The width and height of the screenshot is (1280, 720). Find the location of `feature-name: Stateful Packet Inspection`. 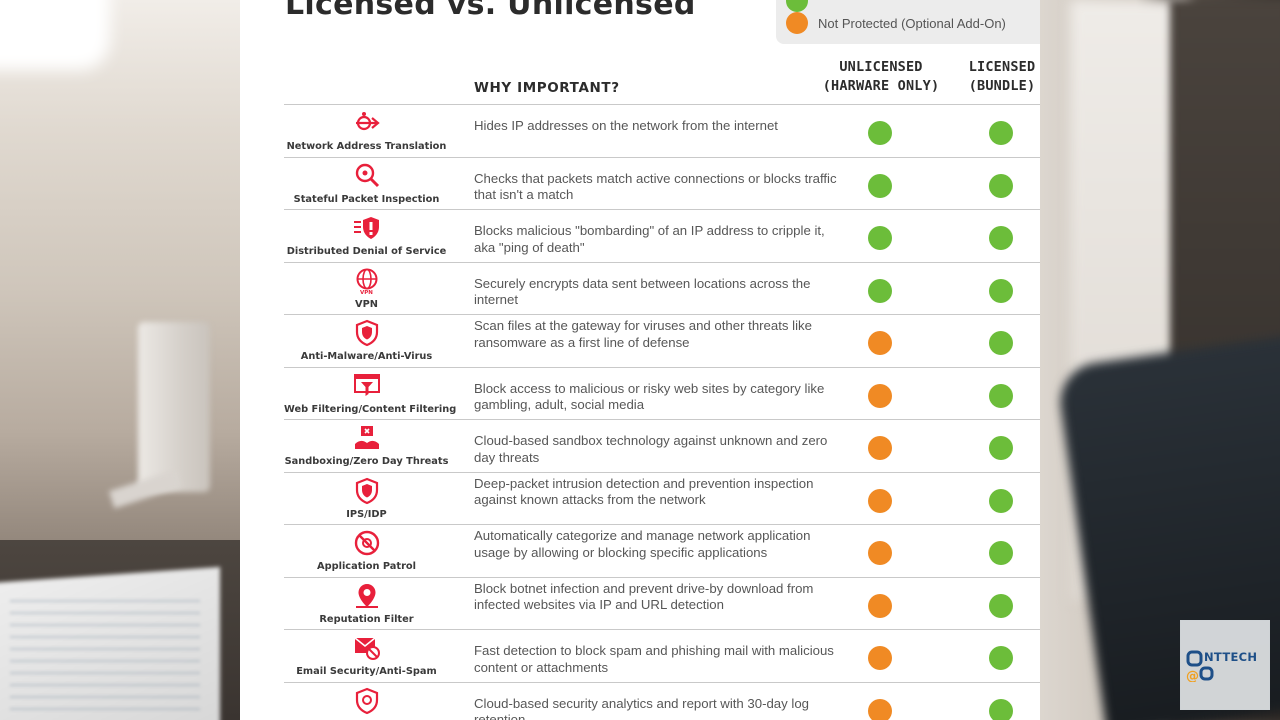

feature-name: Stateful Packet Inspection is located at coordinates (366, 199).